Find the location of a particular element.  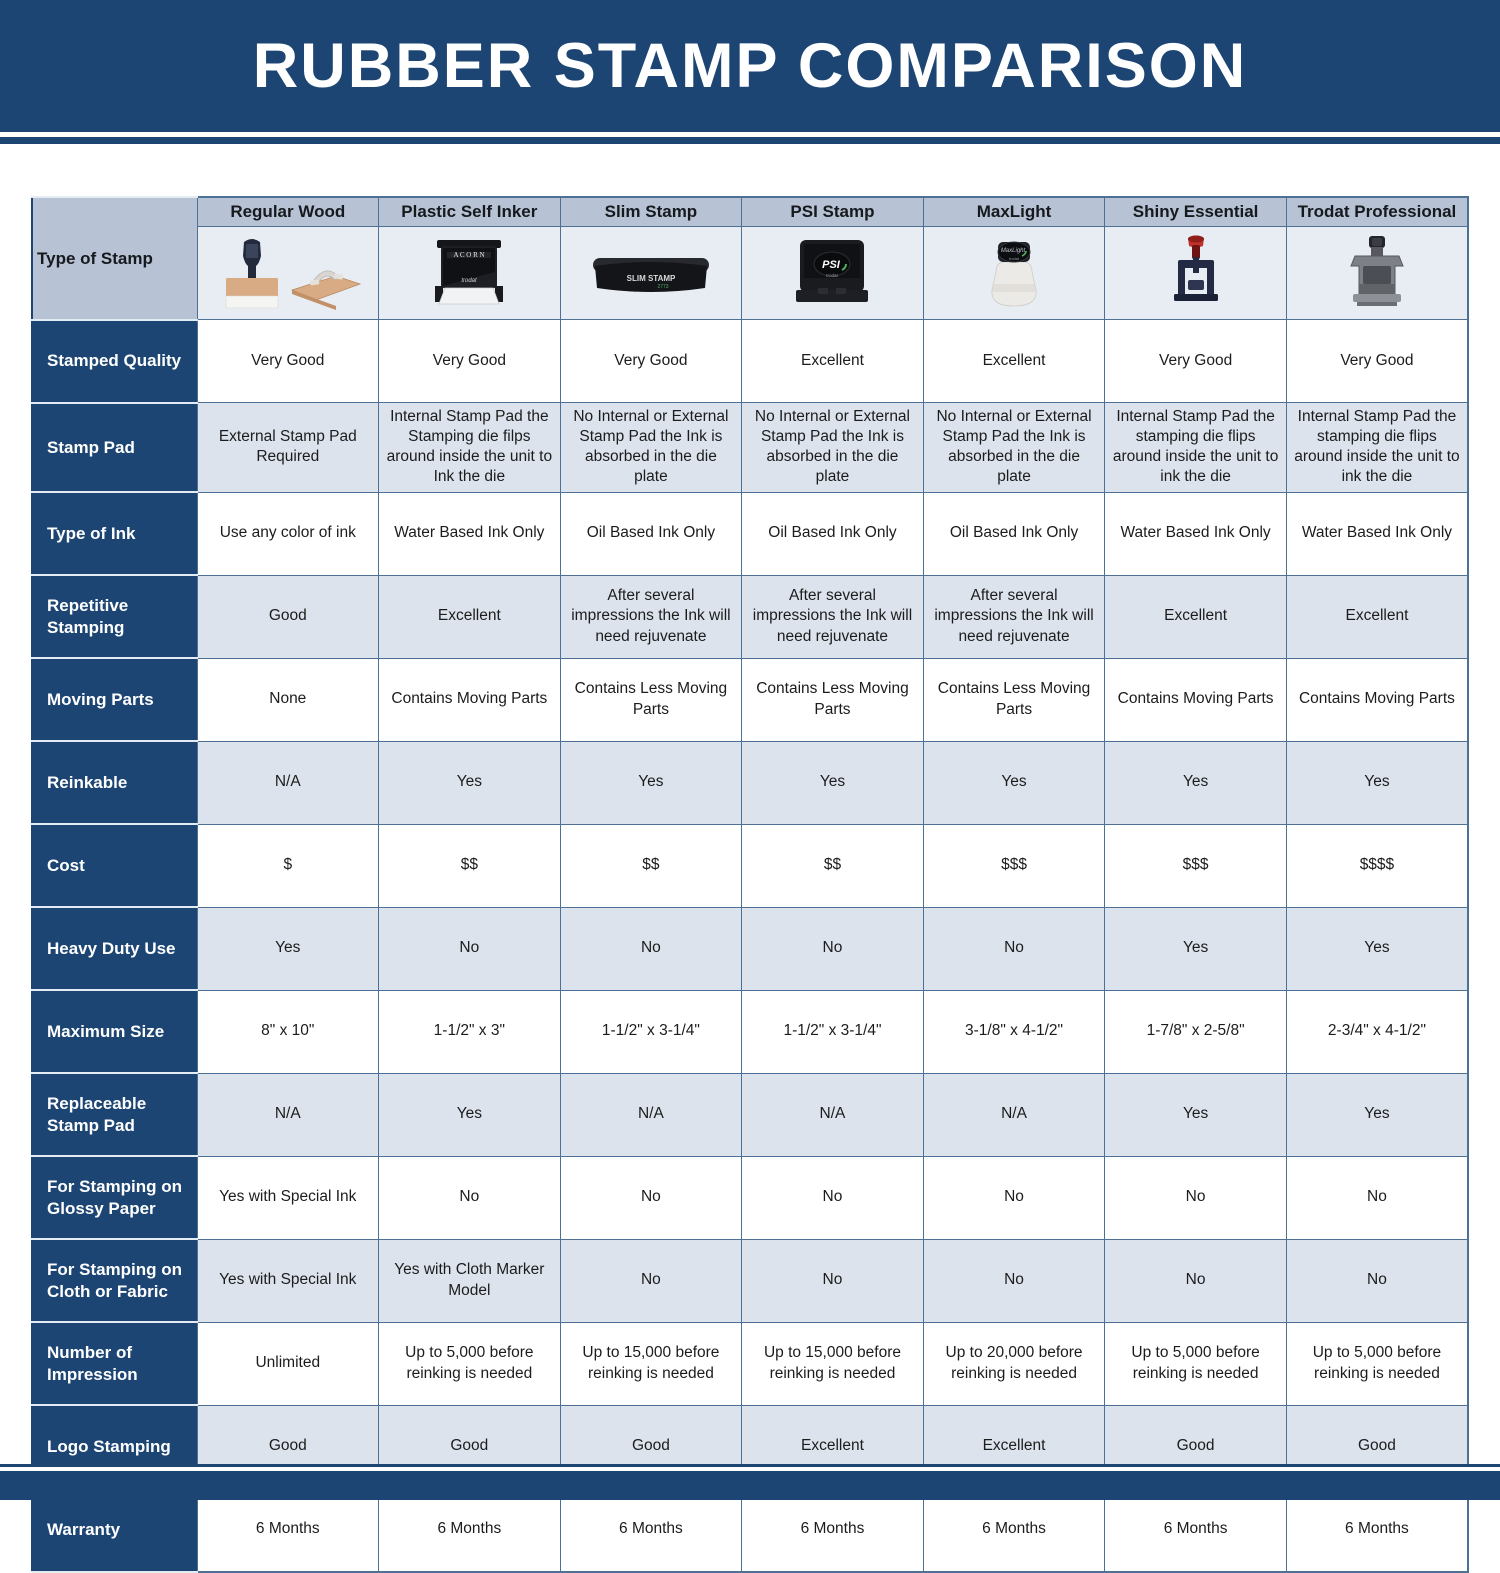

cell-repetitive-stamping-shiny-essential: Excellent is located at coordinates (1195, 616).